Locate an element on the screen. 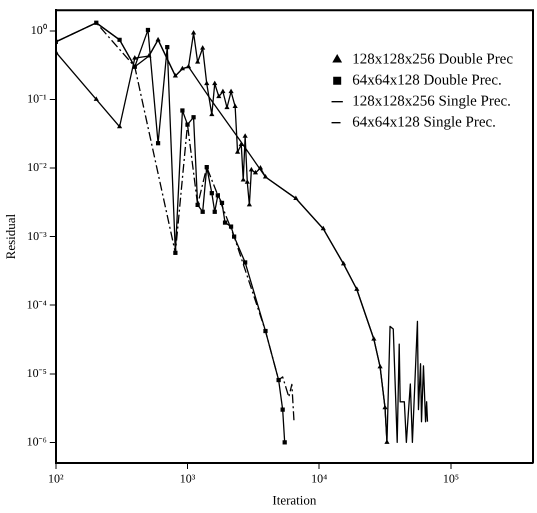  y-tick-label: 10⁻⁴ is located at coordinates (36, 304).